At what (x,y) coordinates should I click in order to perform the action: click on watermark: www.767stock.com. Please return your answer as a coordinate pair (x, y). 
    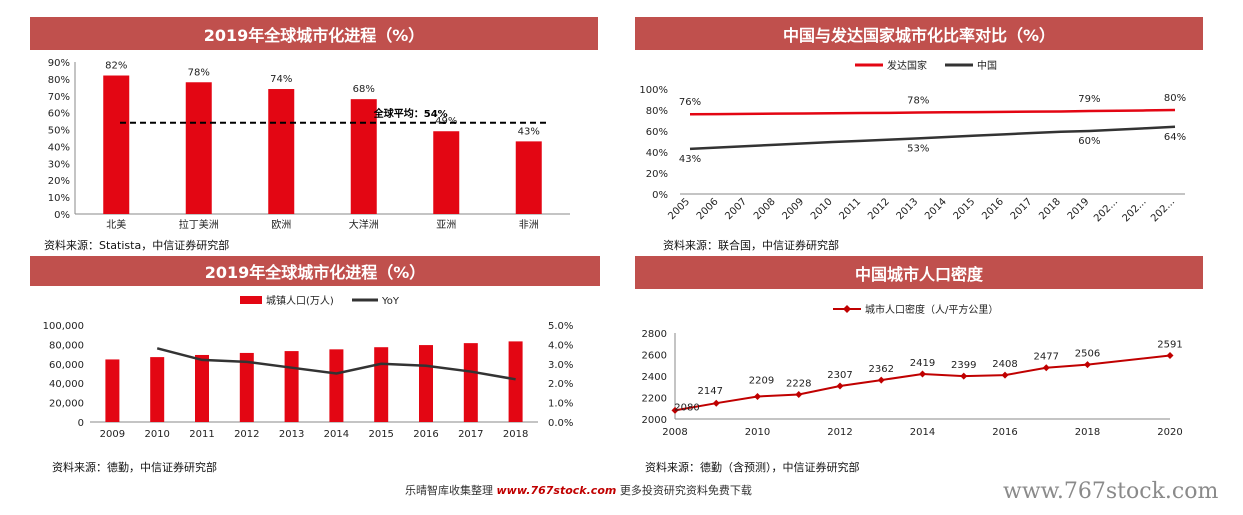
    Looking at the image, I should click on (1111, 491).